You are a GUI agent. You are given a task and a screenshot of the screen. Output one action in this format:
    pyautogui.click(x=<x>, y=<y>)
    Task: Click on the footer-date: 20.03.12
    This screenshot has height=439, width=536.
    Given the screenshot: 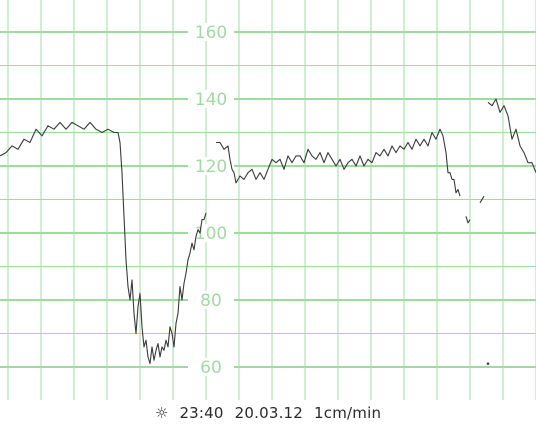 What is the action you would take?
    pyautogui.click(x=269, y=413)
    